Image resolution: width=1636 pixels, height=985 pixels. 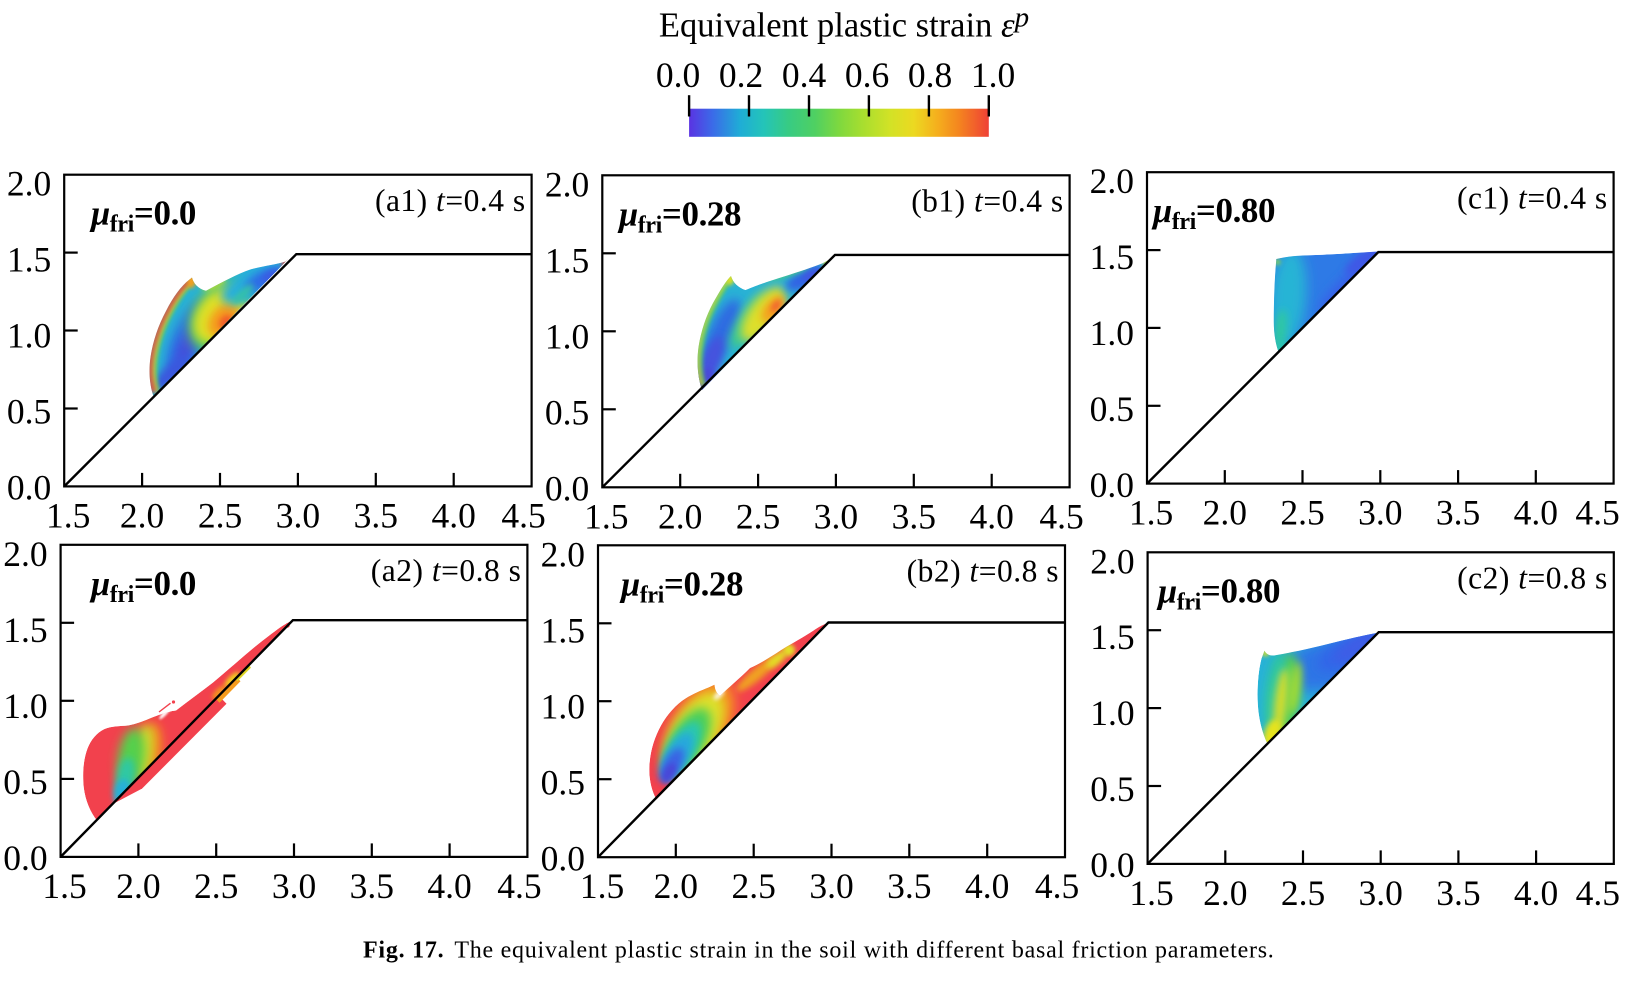 I want to click on svg-text: (c2) t=0.8 s, so click(x=1532, y=578).